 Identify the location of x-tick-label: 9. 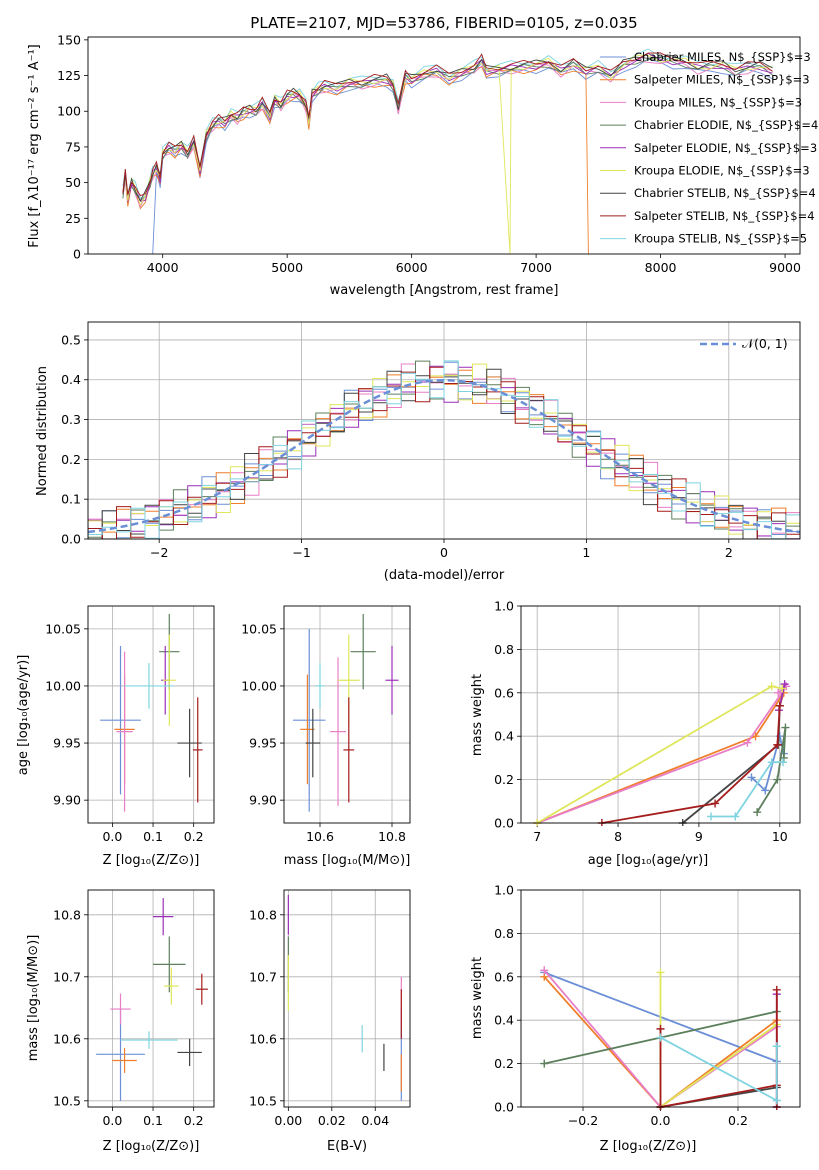
(699, 836).